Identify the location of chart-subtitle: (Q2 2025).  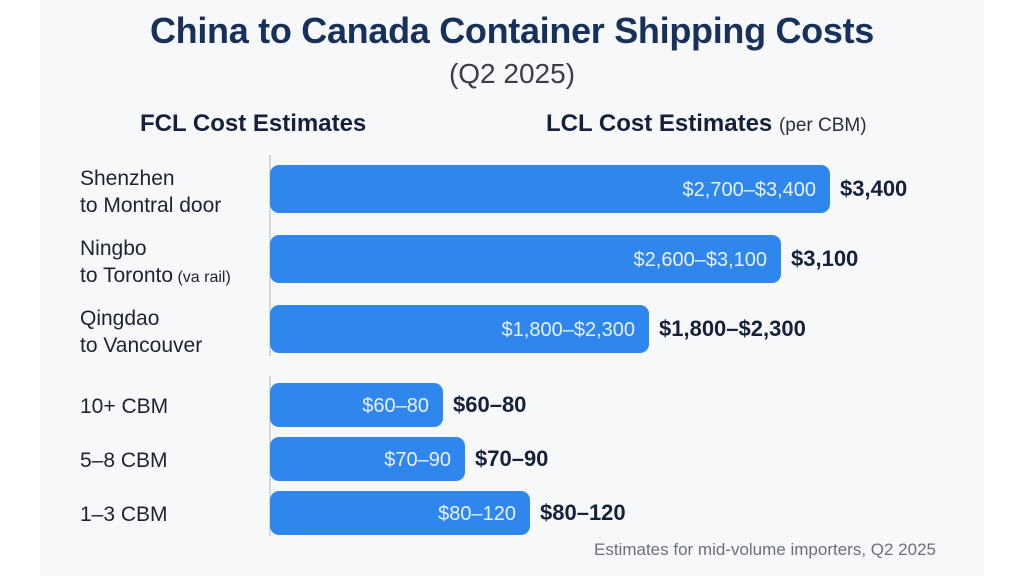
(512, 73).